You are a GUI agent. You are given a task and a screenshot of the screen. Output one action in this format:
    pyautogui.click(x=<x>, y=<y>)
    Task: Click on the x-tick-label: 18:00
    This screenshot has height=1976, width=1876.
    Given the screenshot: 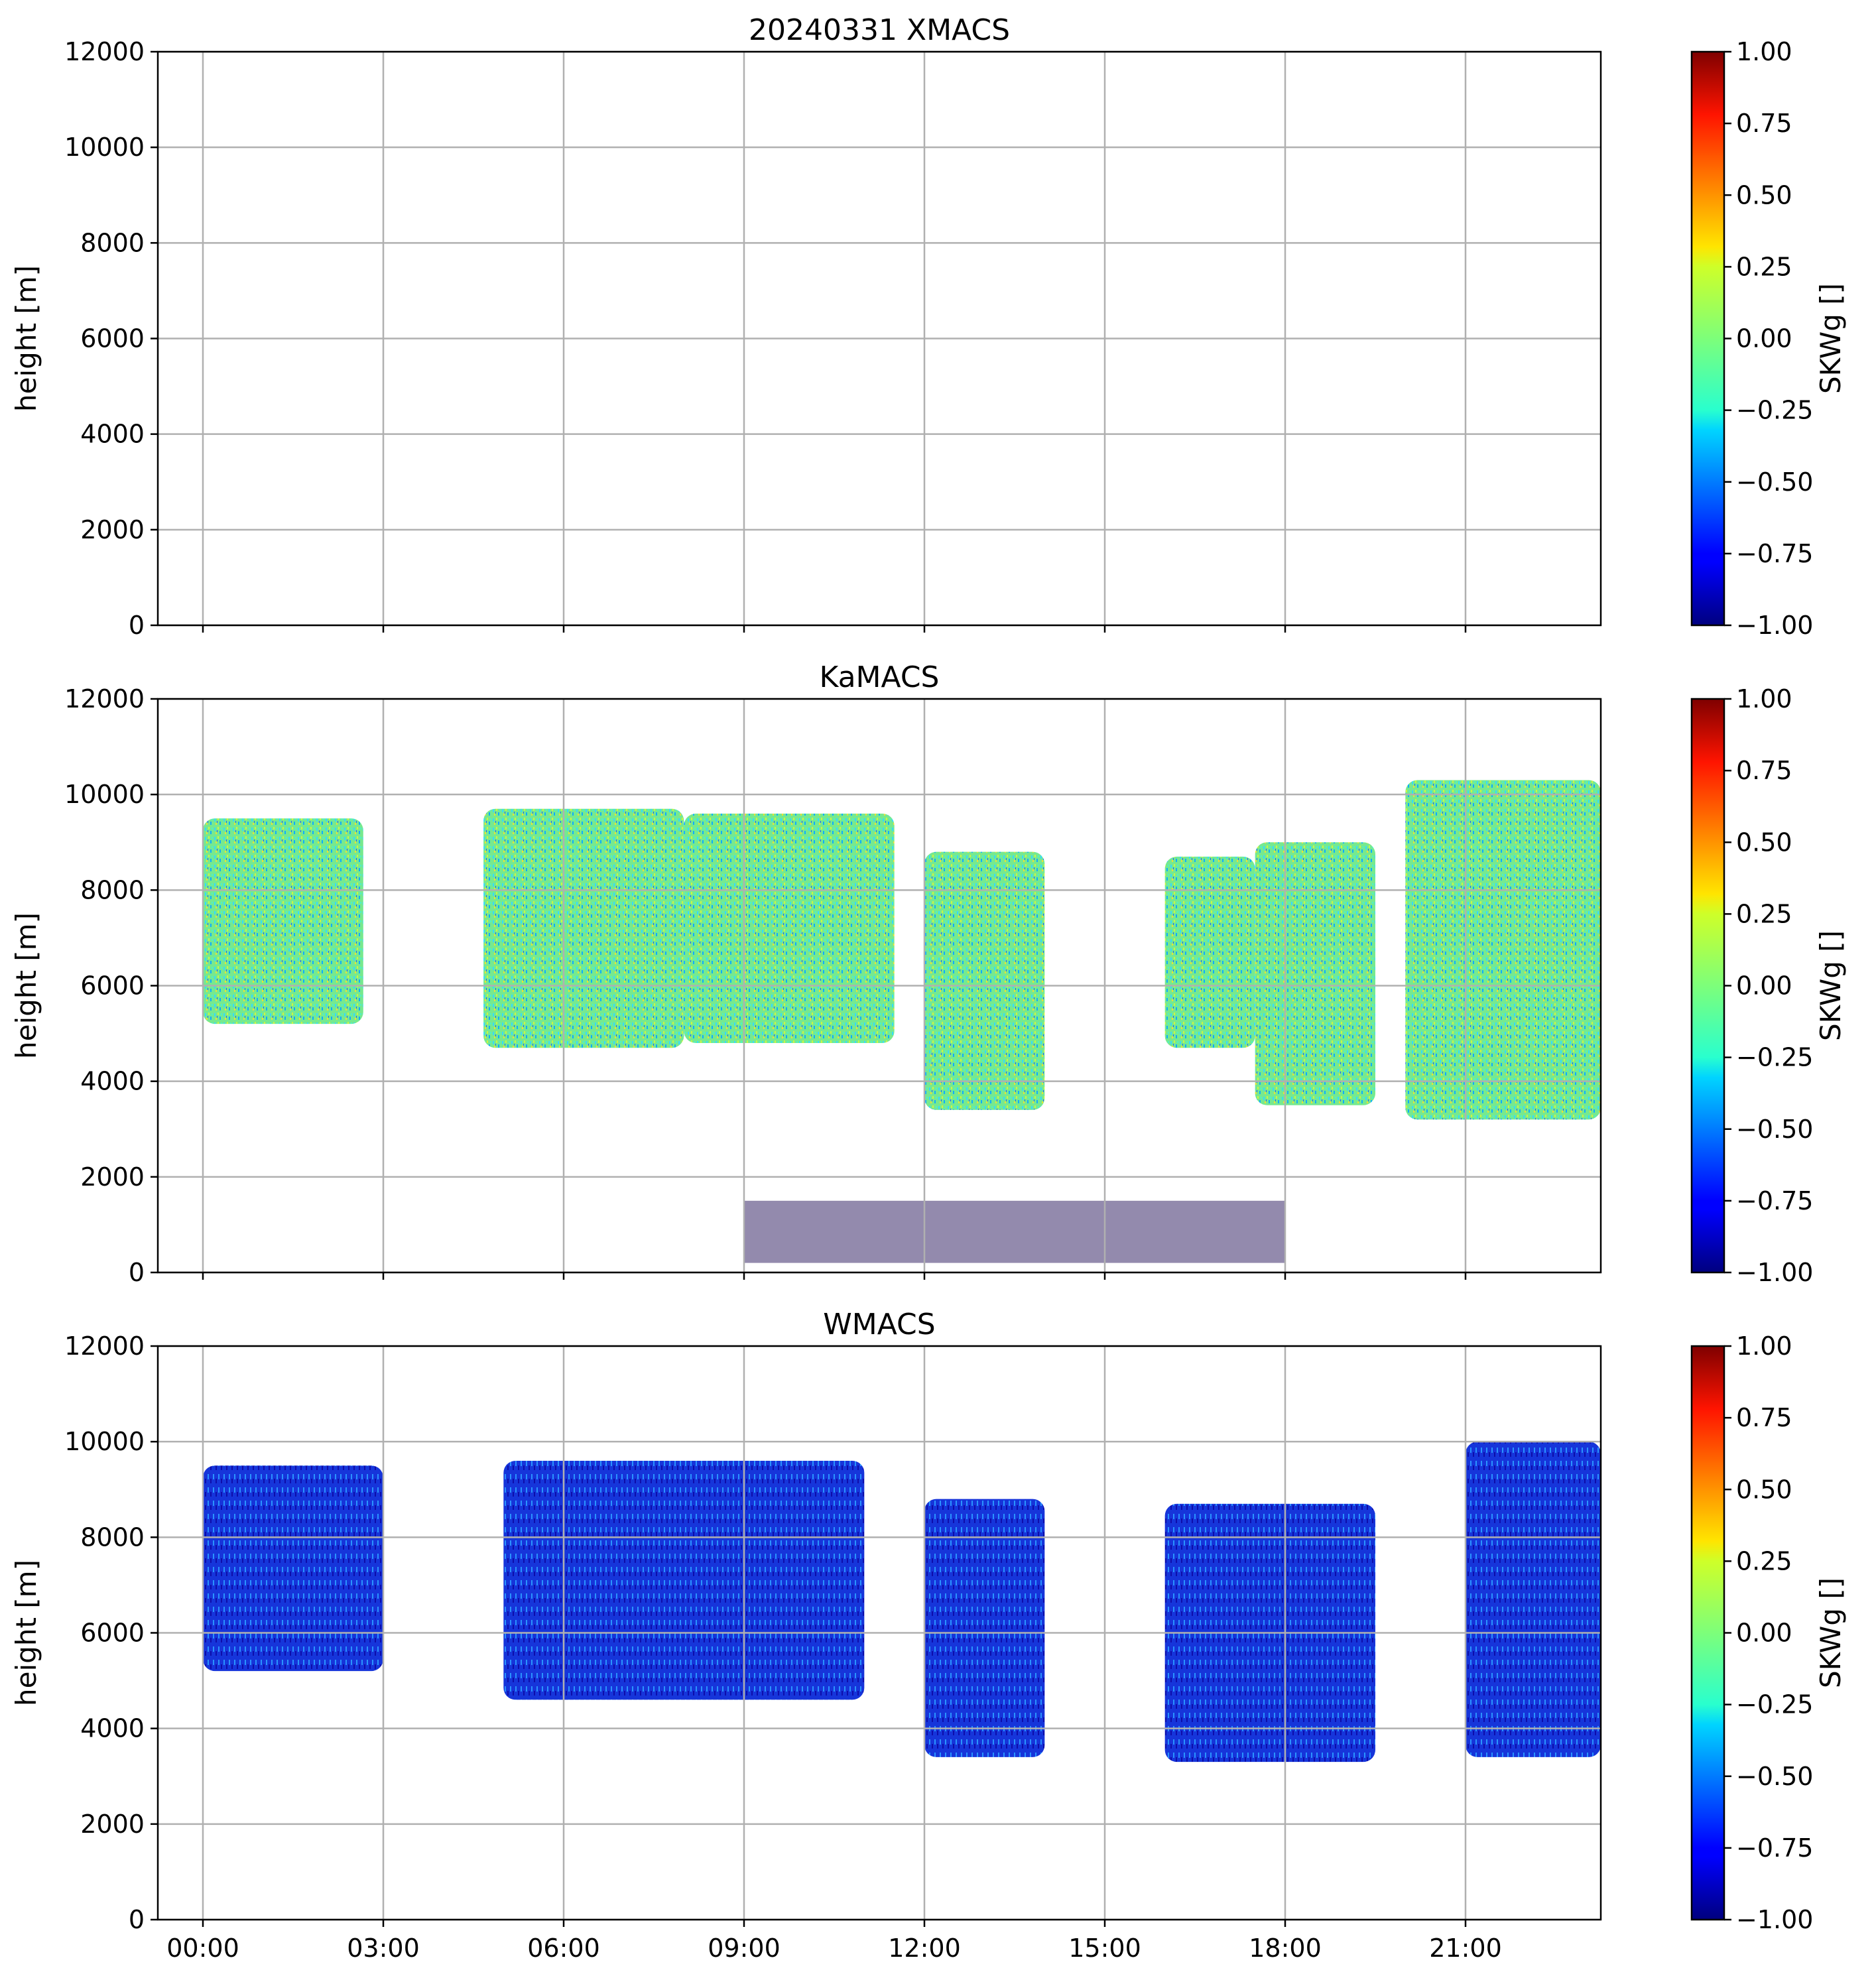 What is the action you would take?
    pyautogui.click(x=1285, y=1948)
    